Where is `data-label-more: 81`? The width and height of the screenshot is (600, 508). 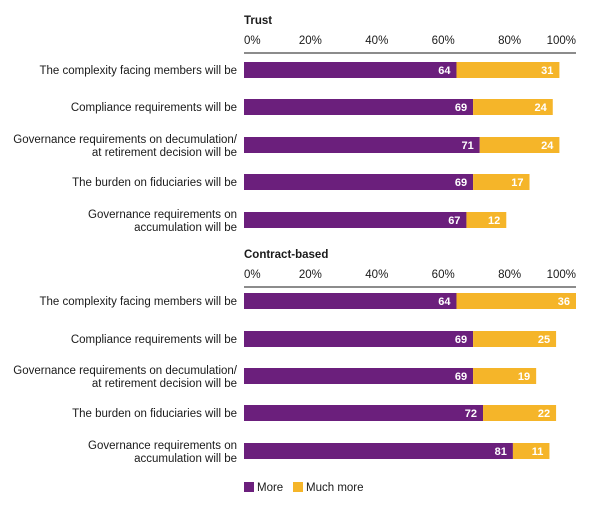 data-label-more: 81 is located at coordinates (501, 452).